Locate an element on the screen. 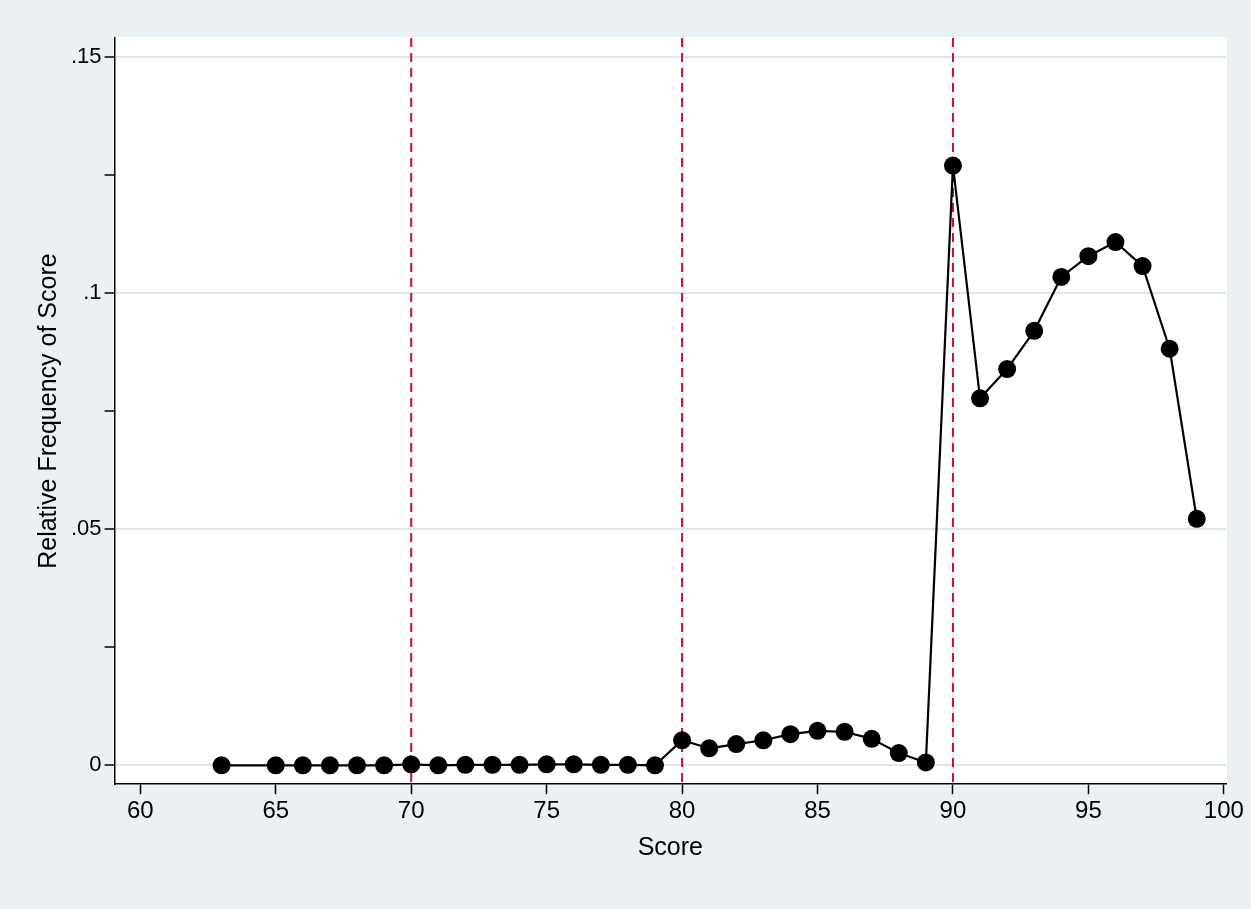  x-tick-label: 95 is located at coordinates (1088, 810).